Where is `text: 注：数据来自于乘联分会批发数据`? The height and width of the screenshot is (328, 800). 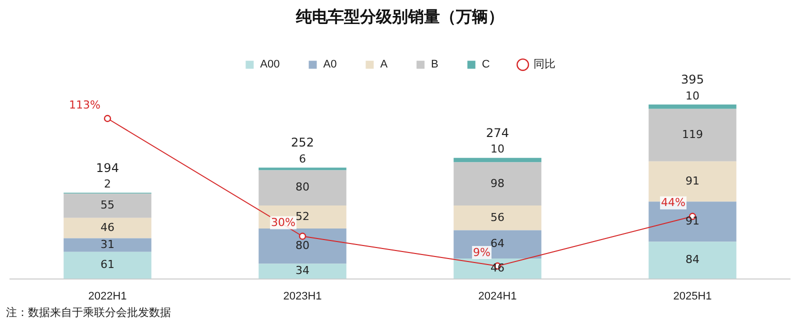
text: 注：数据来自于乘联分会批发数据 is located at coordinates (88, 312).